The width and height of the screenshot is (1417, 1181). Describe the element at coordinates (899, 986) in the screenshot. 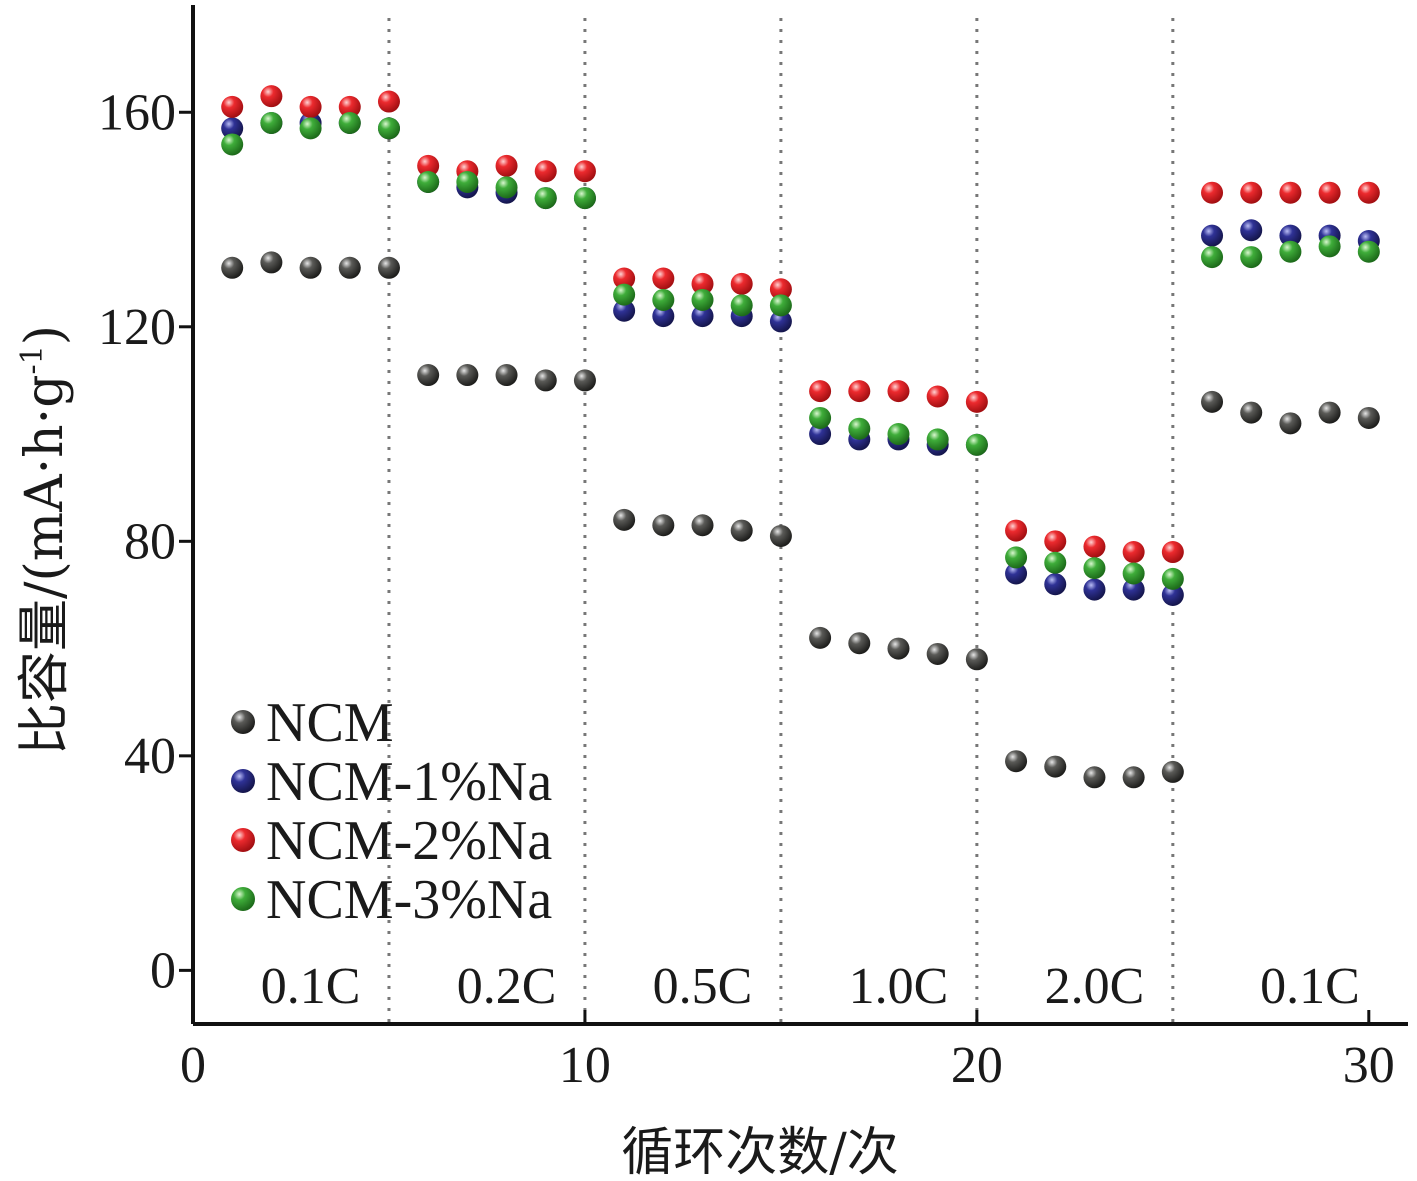

I see `rate-label: 1.0C` at that location.